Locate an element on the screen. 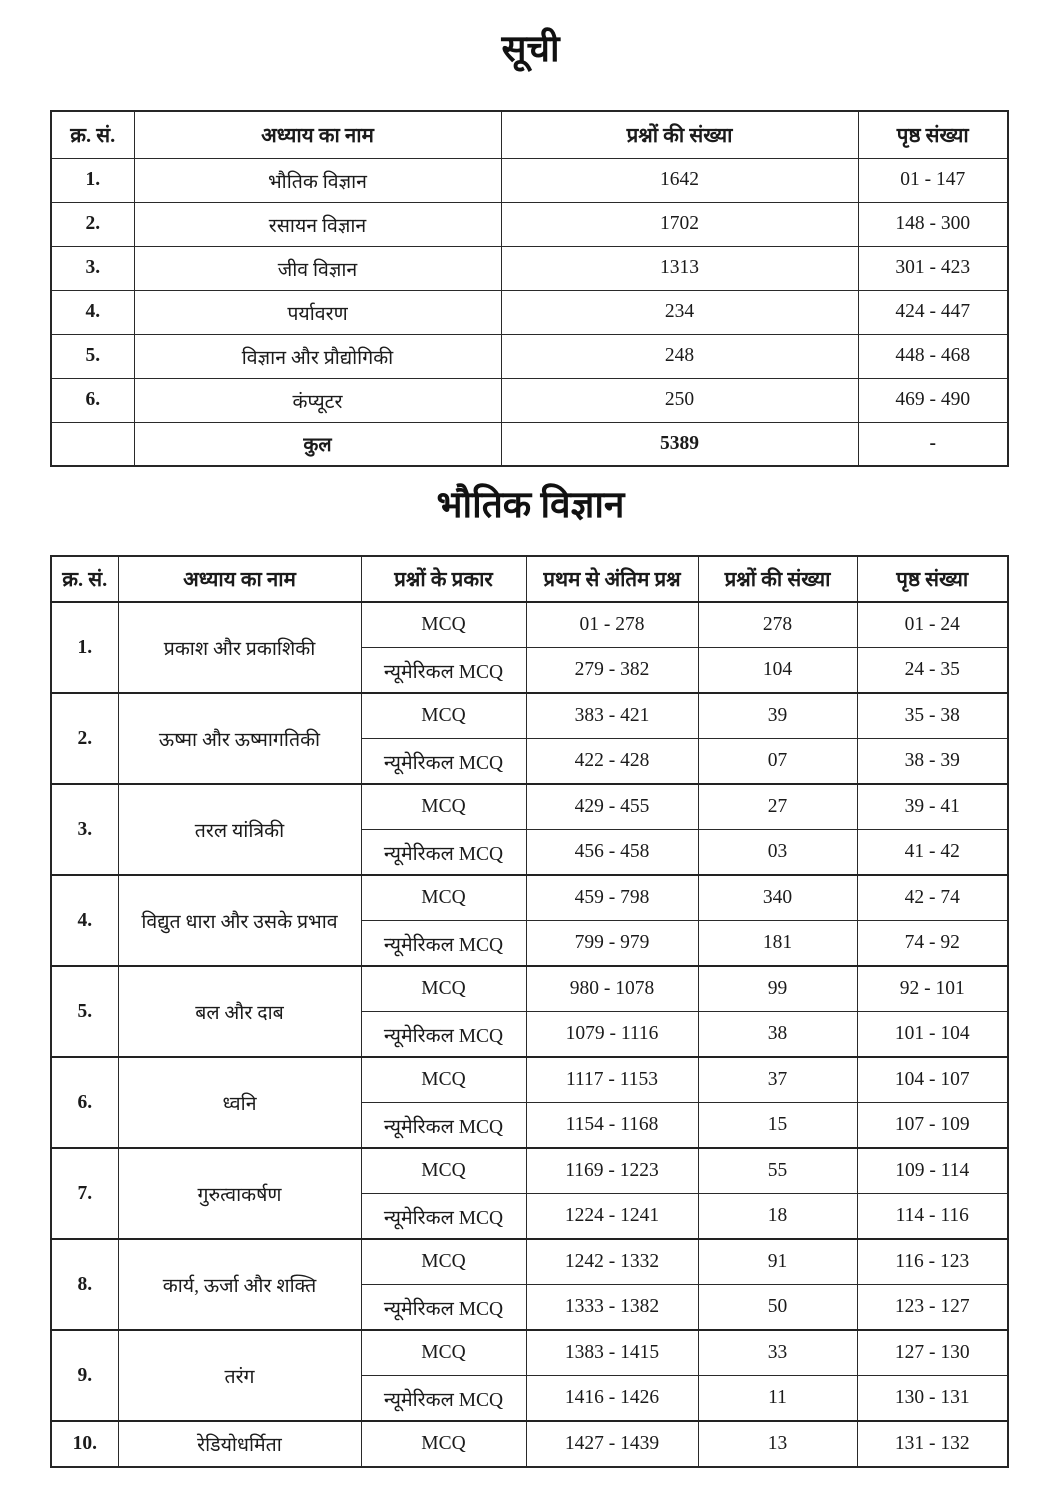 The width and height of the screenshot is (1061, 1500). physics-cell-sno: 7. is located at coordinates (84, 1193).